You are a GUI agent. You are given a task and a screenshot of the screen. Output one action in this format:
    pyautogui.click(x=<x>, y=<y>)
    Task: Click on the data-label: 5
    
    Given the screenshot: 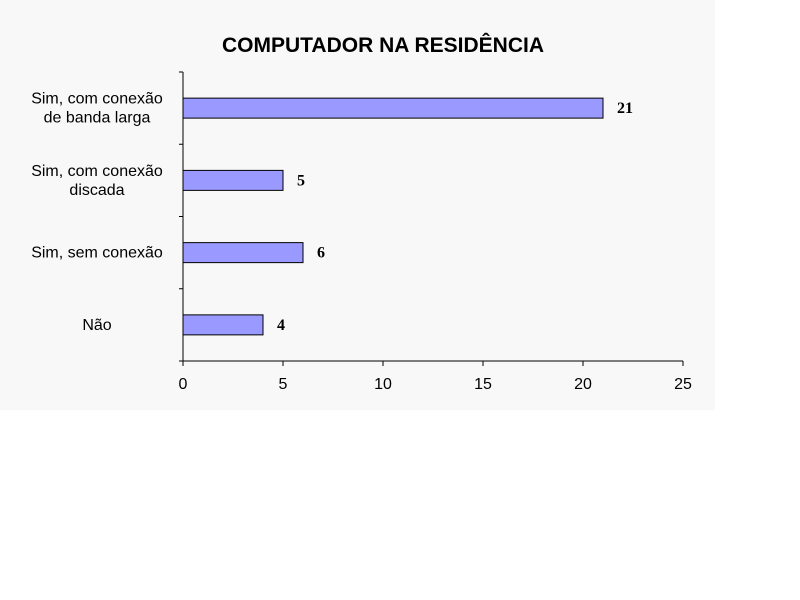 What is the action you would take?
    pyautogui.click(x=301, y=180)
    